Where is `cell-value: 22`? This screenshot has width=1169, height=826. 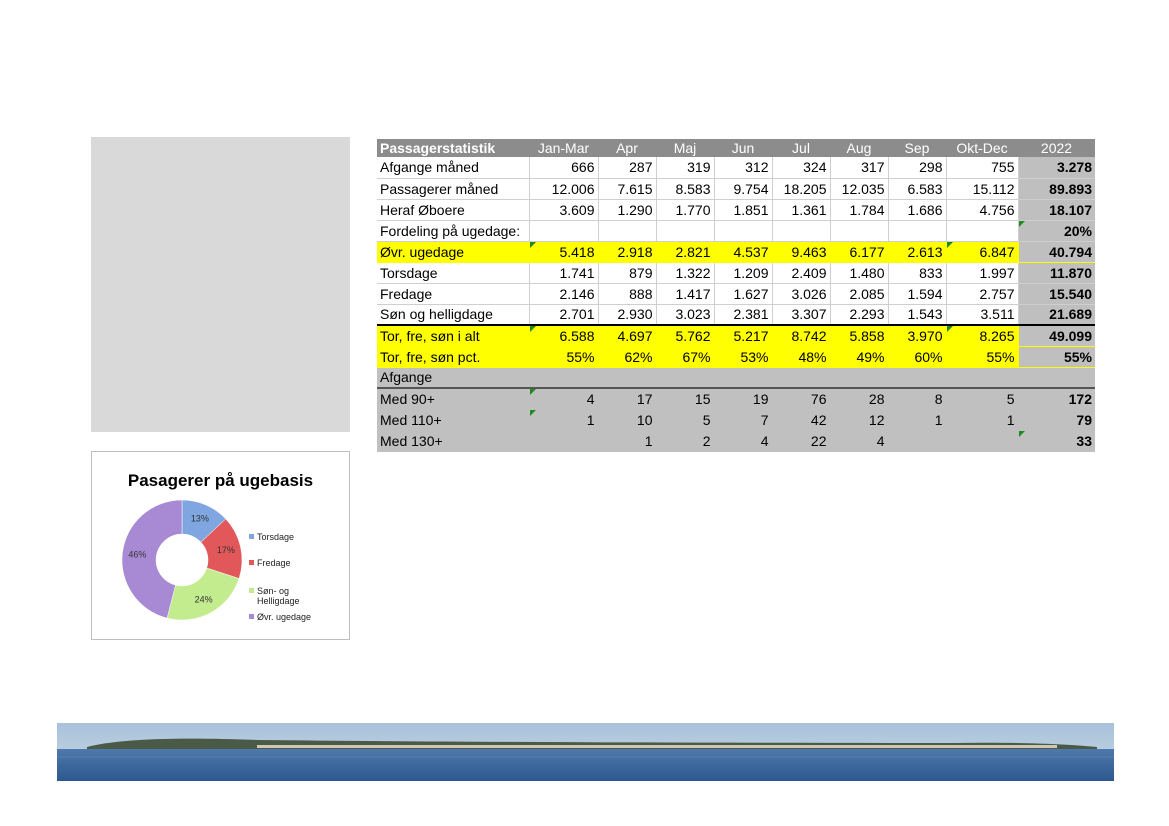 cell-value: 22 is located at coordinates (818, 440).